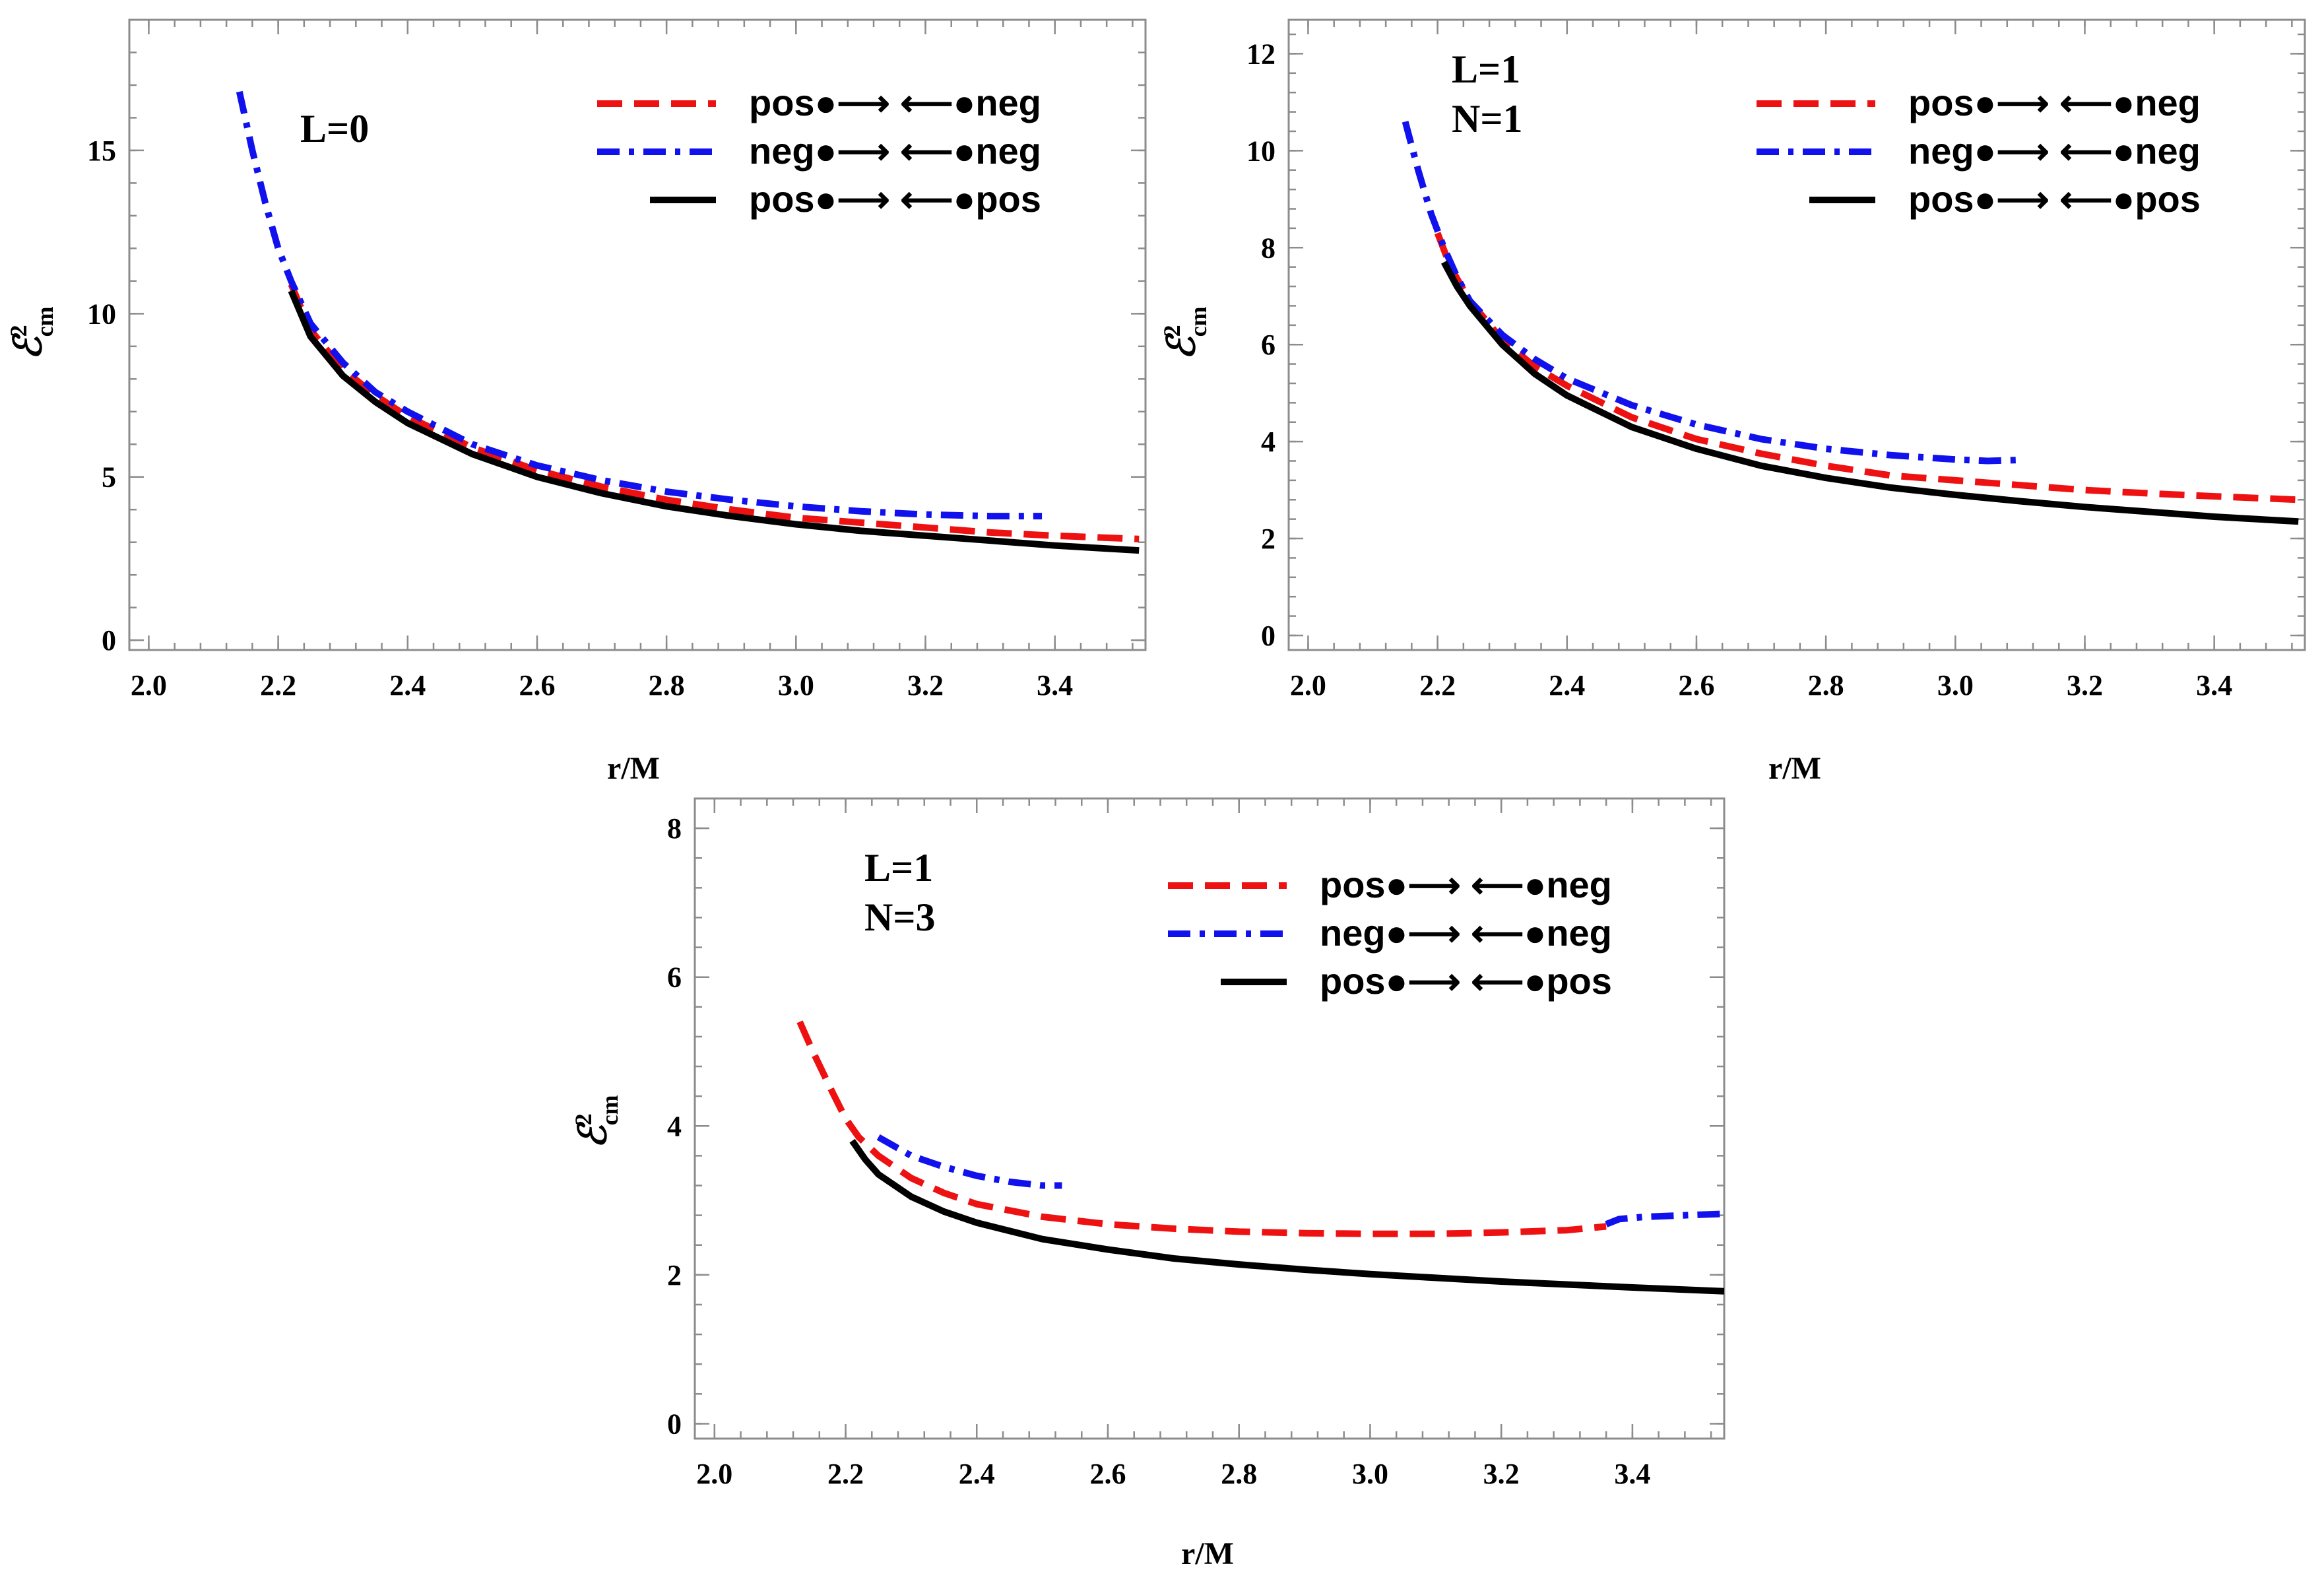  What do you see at coordinates (1260, 54) in the screenshot?
I see `y-tick-label: 12` at bounding box center [1260, 54].